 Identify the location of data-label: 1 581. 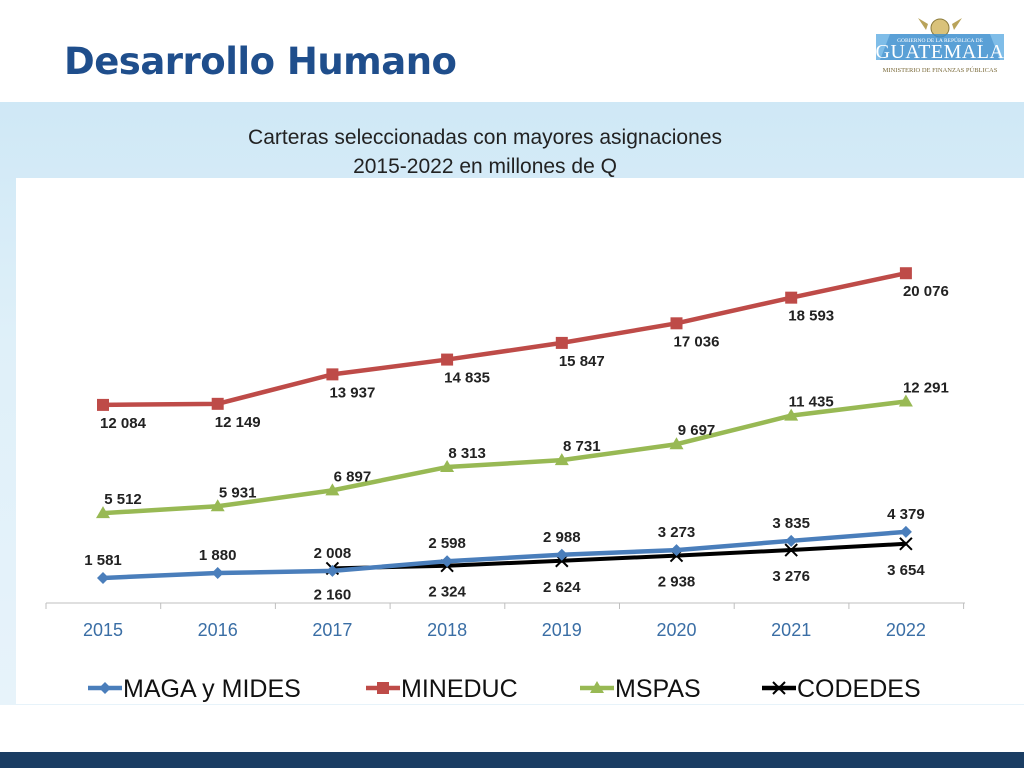
(103, 560).